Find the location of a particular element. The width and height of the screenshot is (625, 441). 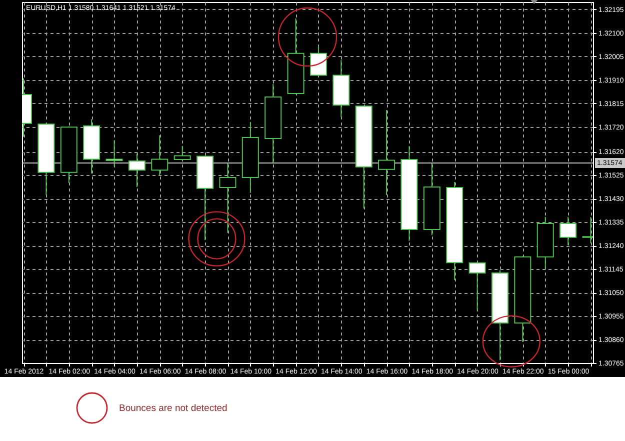

text: Bounces are not detected is located at coordinates (173, 408).